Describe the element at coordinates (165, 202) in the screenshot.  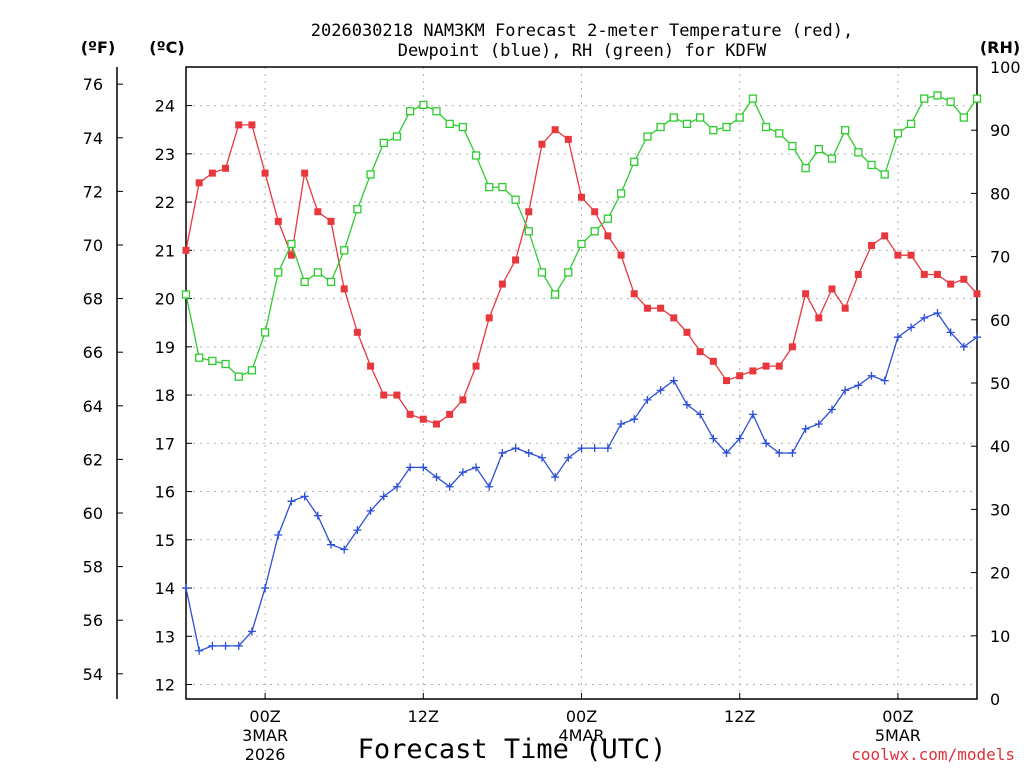
I see `celsius-tick-label: 22` at that location.